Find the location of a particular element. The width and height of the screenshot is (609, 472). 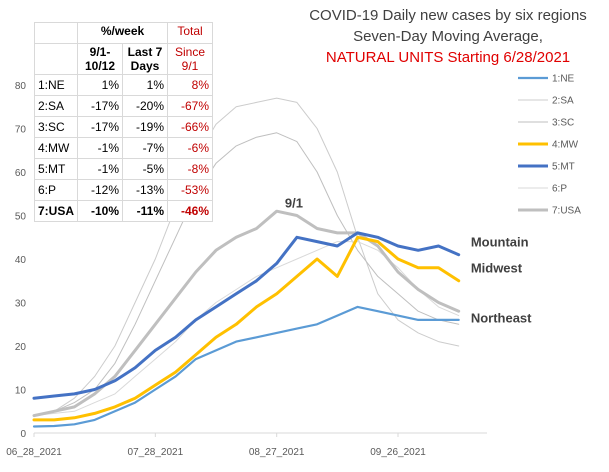

table-row: 7:USA -10% -11% -46% is located at coordinates (123, 211).